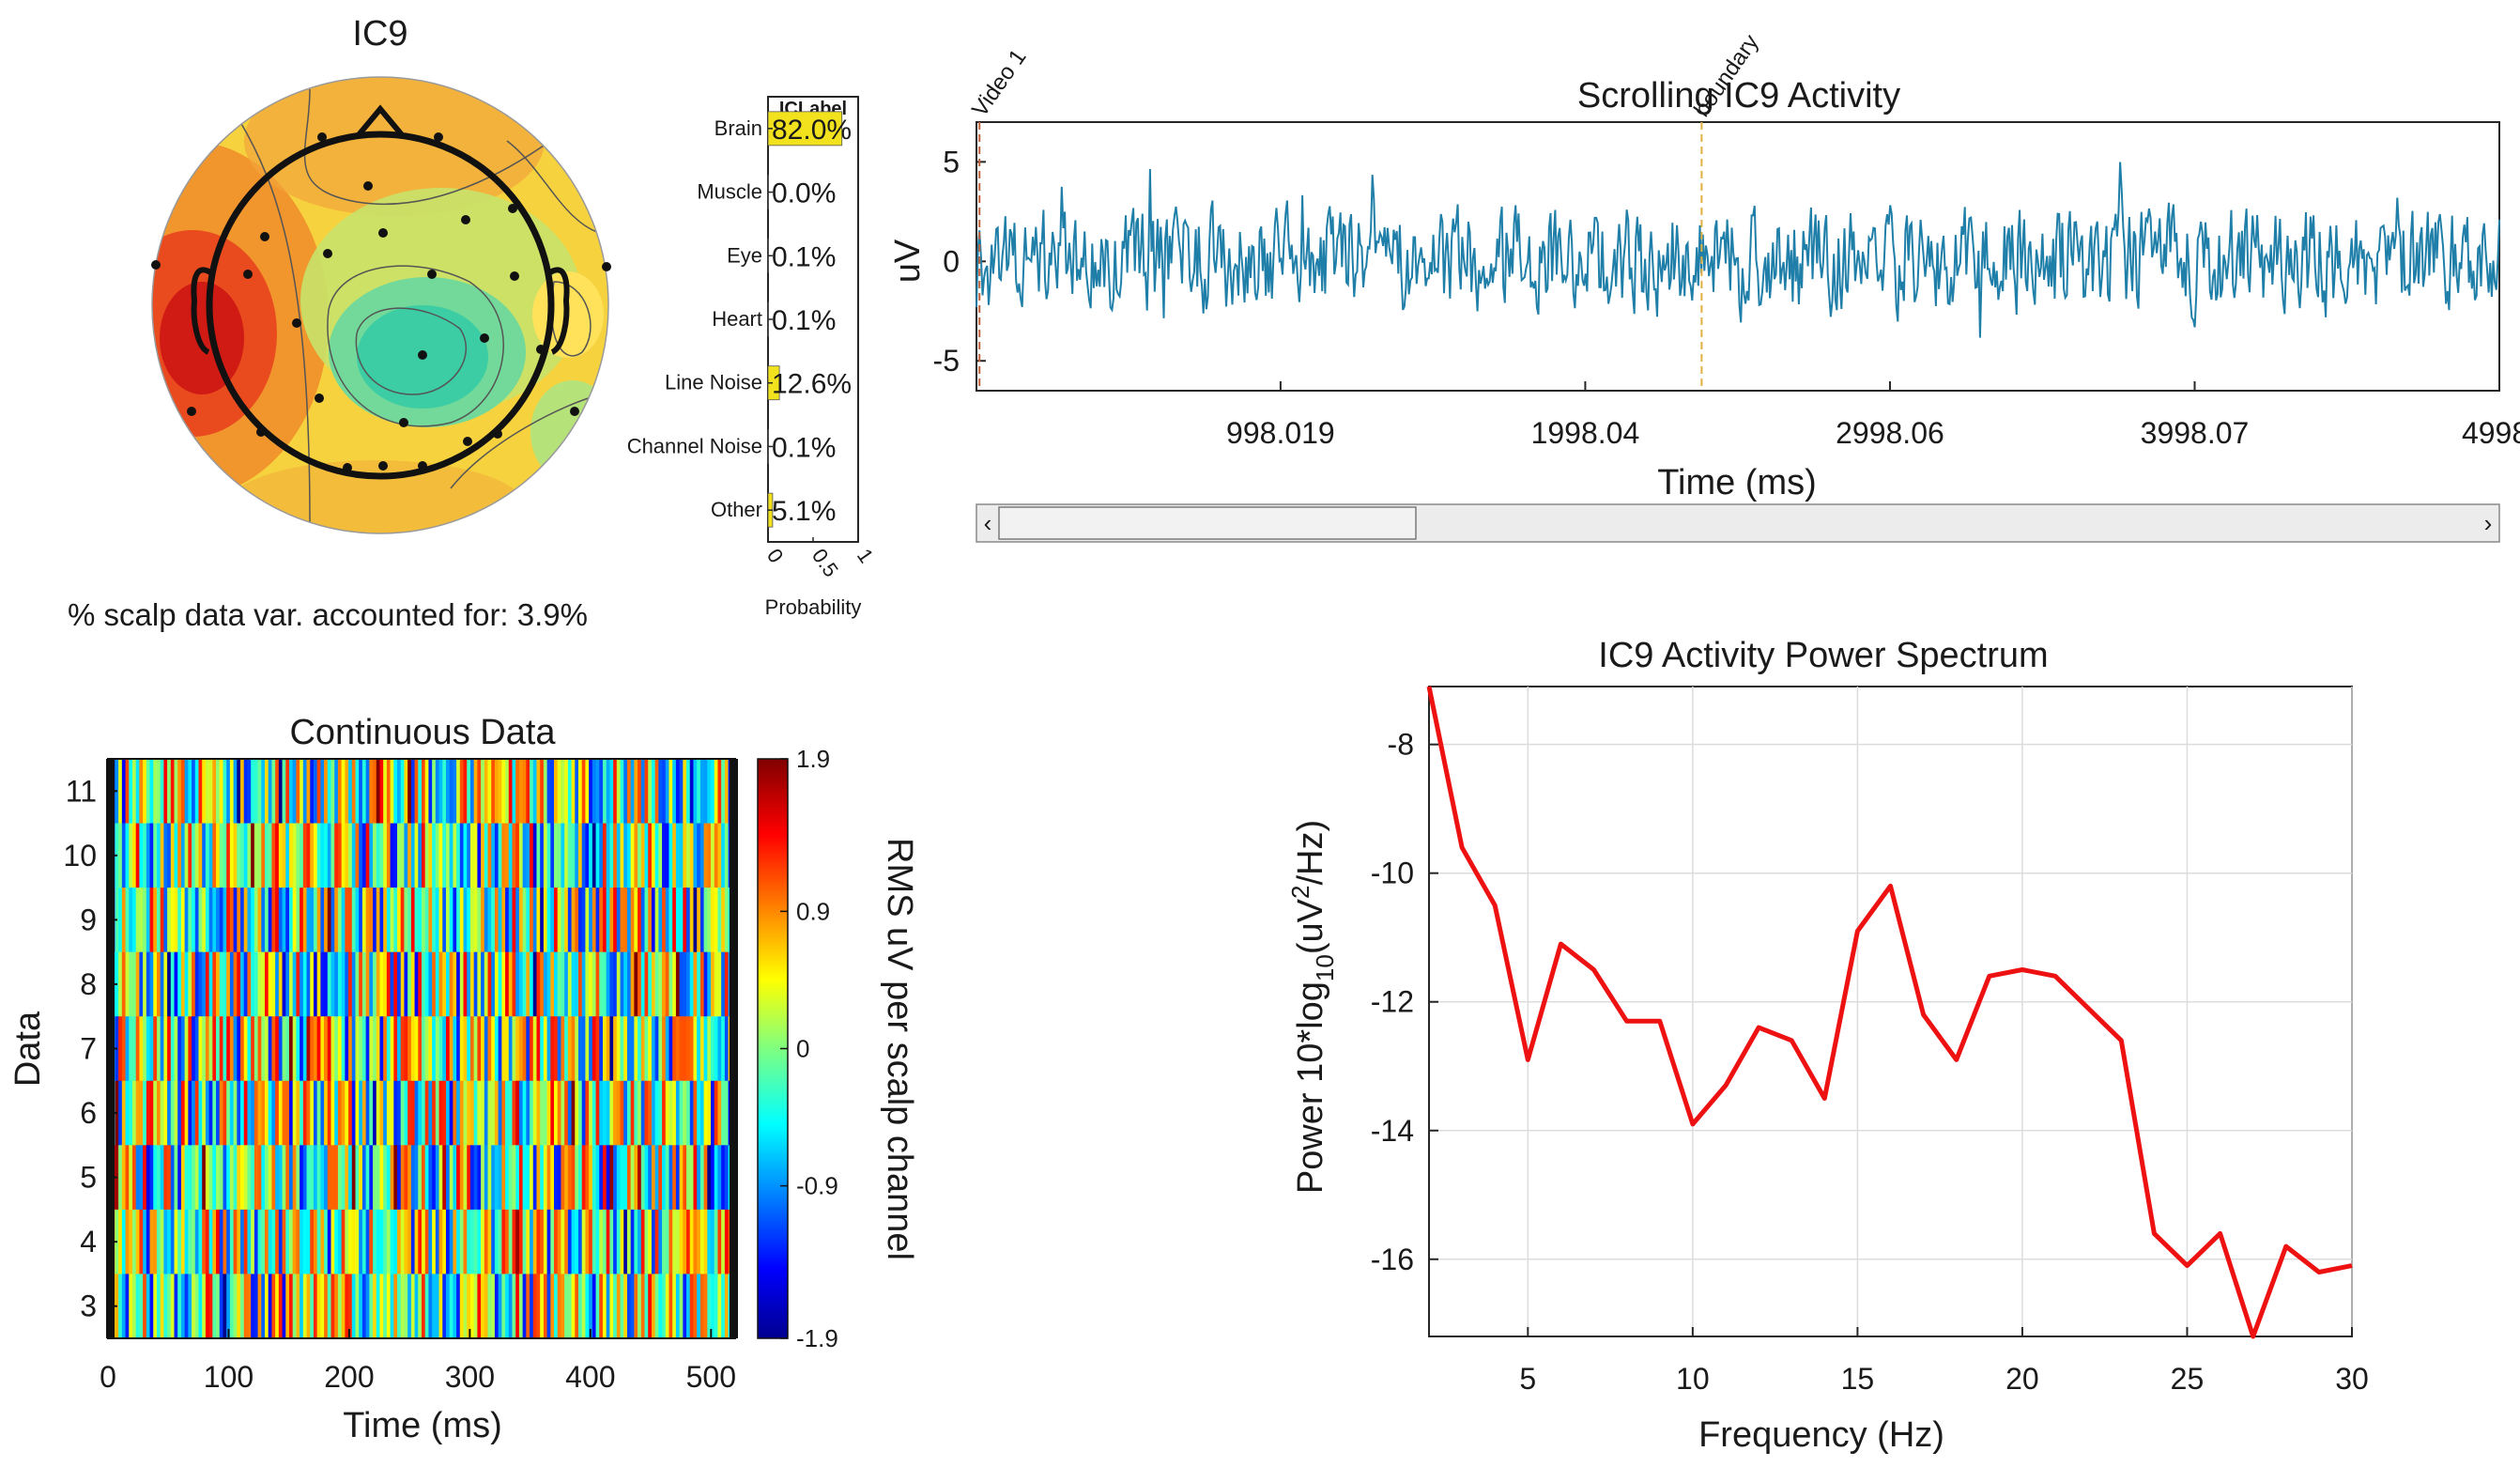 The image size is (2520, 1467). What do you see at coordinates (1738, 523) in the screenshot?
I see `scrollbar: ‹ ›` at bounding box center [1738, 523].